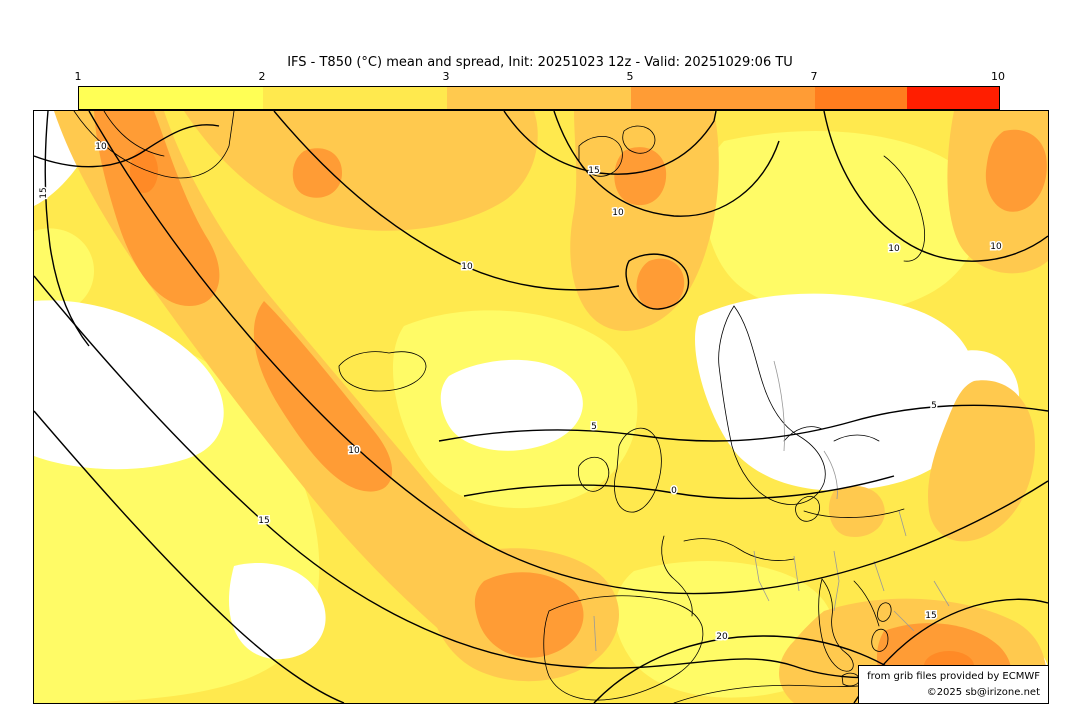  I want to click on contour-label: 20, so click(722, 637).